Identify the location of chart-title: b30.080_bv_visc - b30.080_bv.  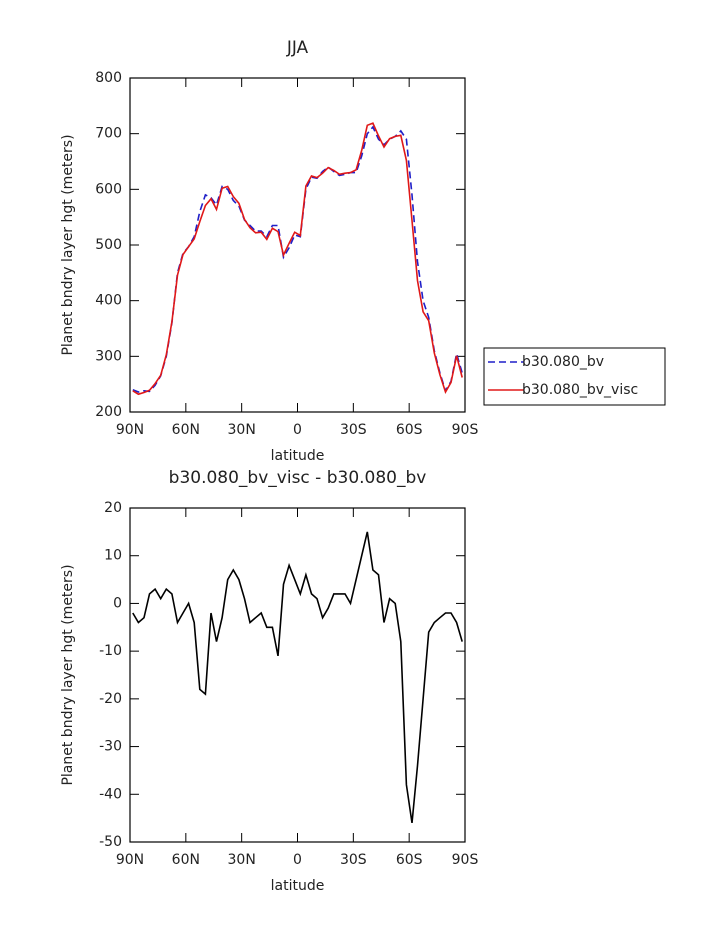
(298, 478).